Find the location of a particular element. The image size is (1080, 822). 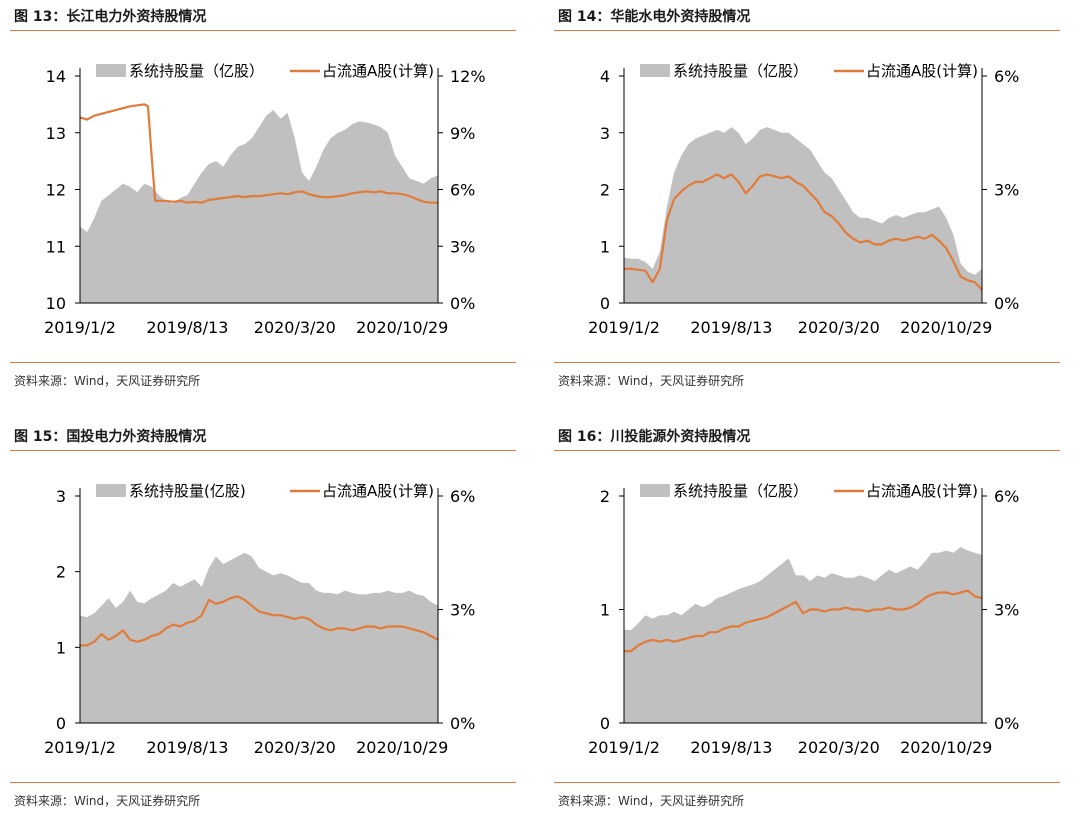

legend-area-label: 系统持股量(亿股) is located at coordinates (187, 491).